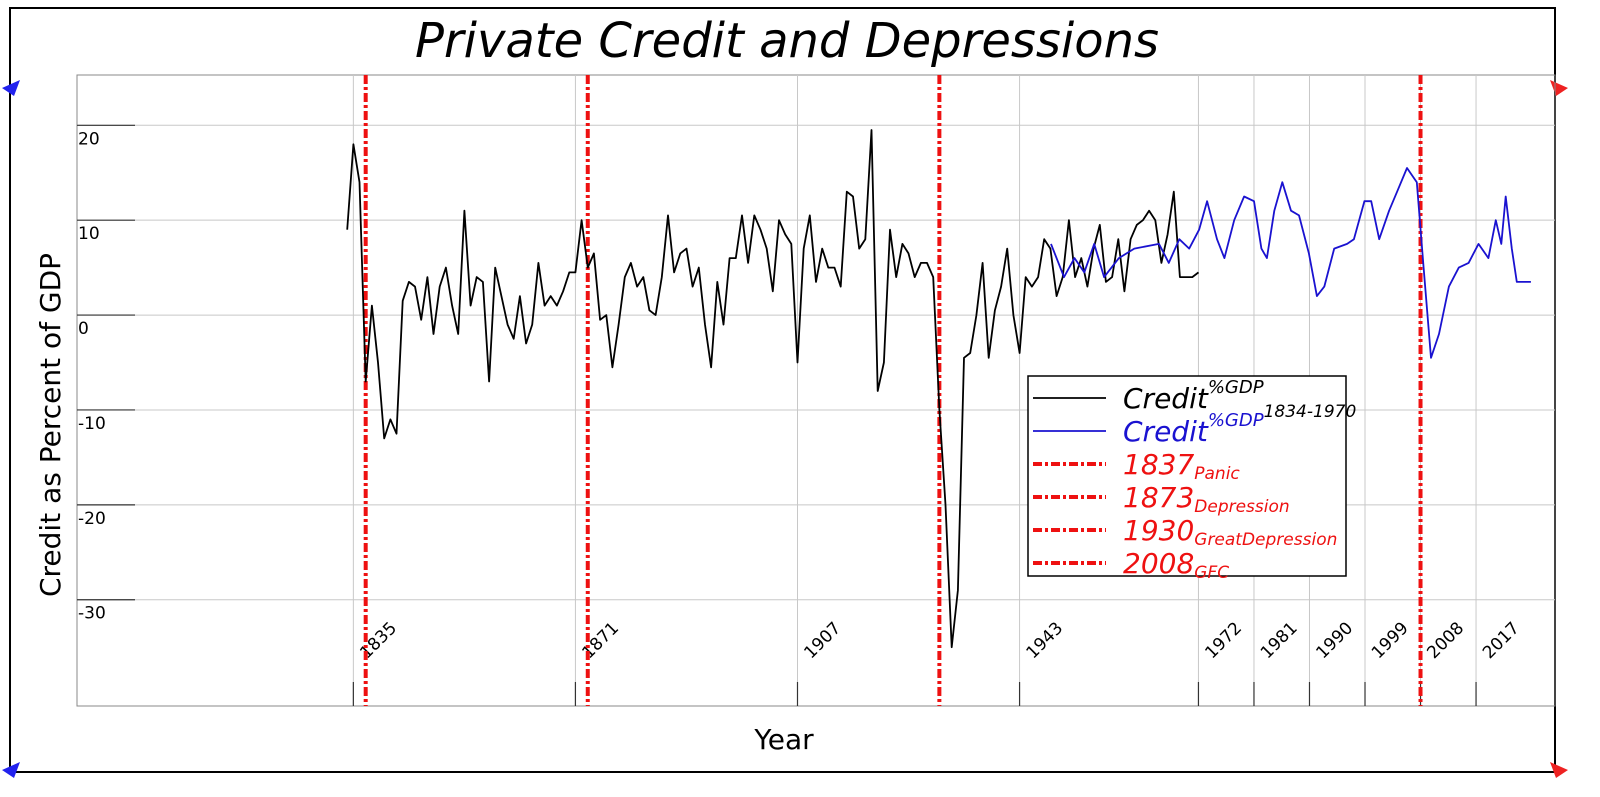 This screenshot has width=1600, height=797. What do you see at coordinates (92, 614) in the screenshot?
I see `y-tick-label: -30` at bounding box center [92, 614].